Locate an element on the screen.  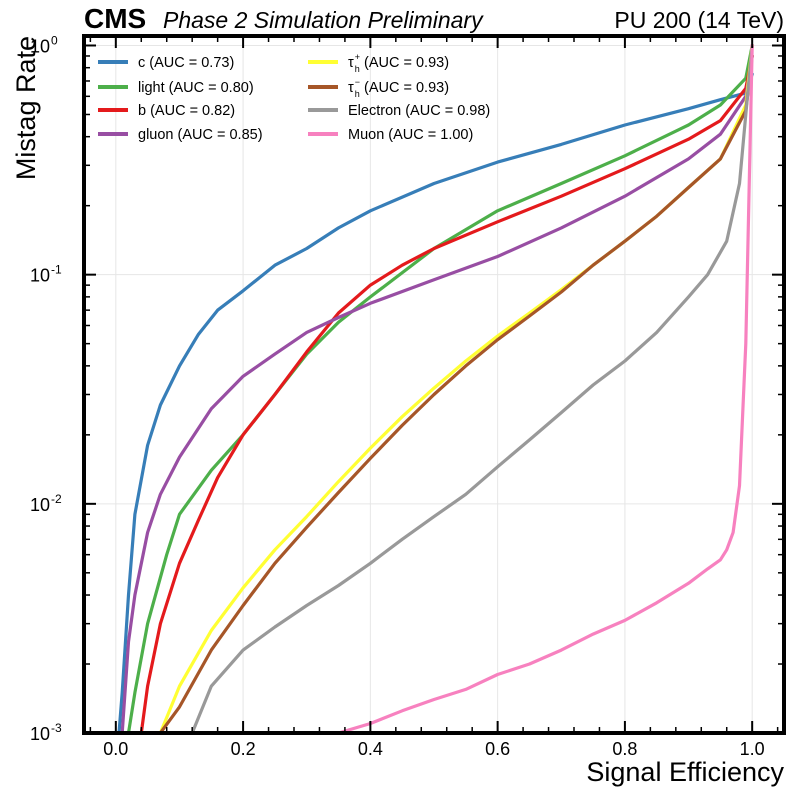
legend-item-muon: Muon (AUC = 1.00) is located at coordinates (390, 135).